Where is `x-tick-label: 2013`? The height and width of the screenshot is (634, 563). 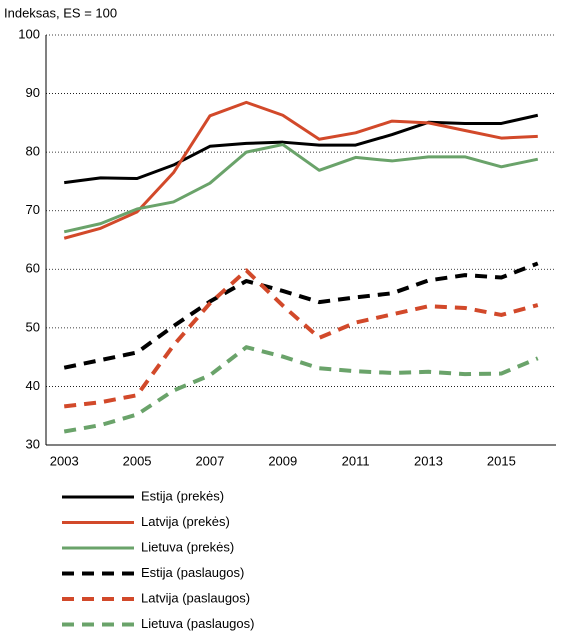
x-tick-label: 2013 is located at coordinates (428, 460).